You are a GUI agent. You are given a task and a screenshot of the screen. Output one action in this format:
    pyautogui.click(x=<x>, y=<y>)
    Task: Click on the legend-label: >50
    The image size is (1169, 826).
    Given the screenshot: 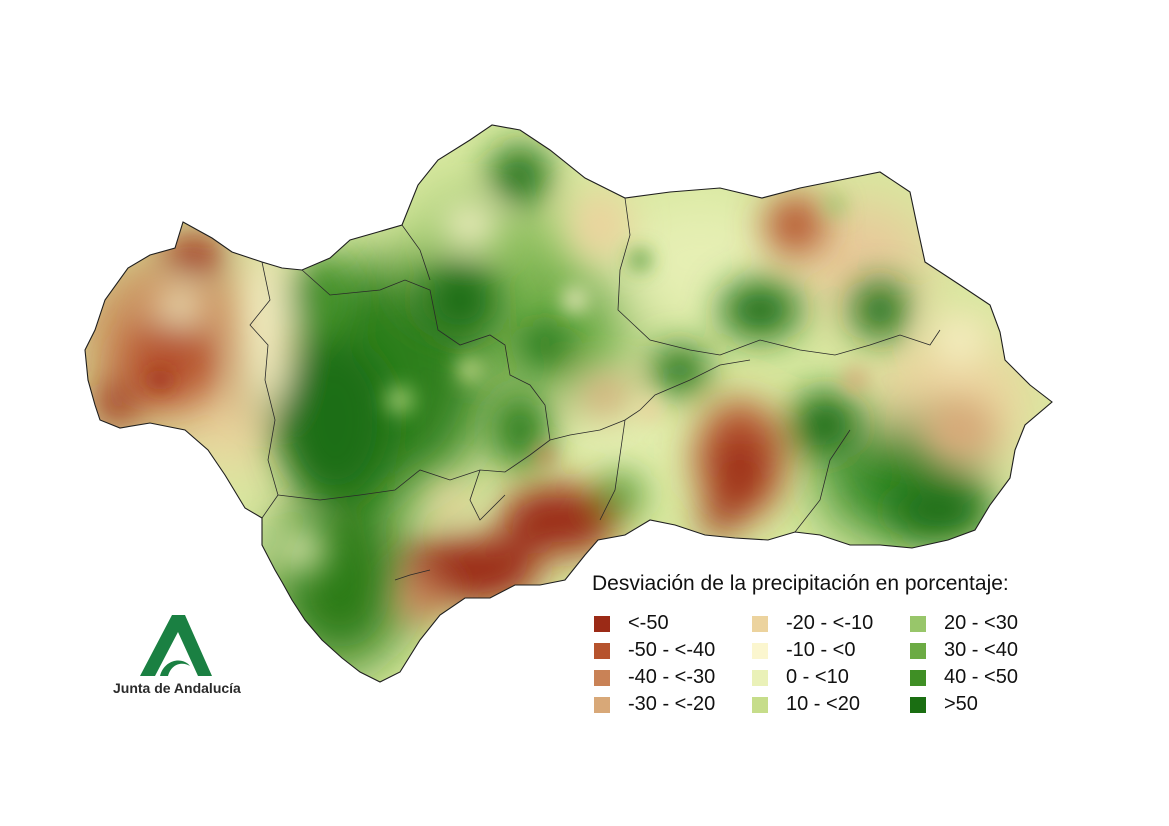 What is the action you would take?
    pyautogui.click(x=961, y=704)
    